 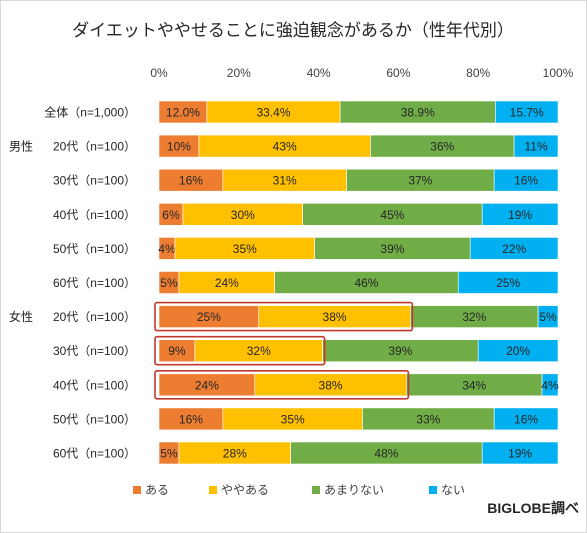 I want to click on data-label: 48%, so click(x=386, y=454).